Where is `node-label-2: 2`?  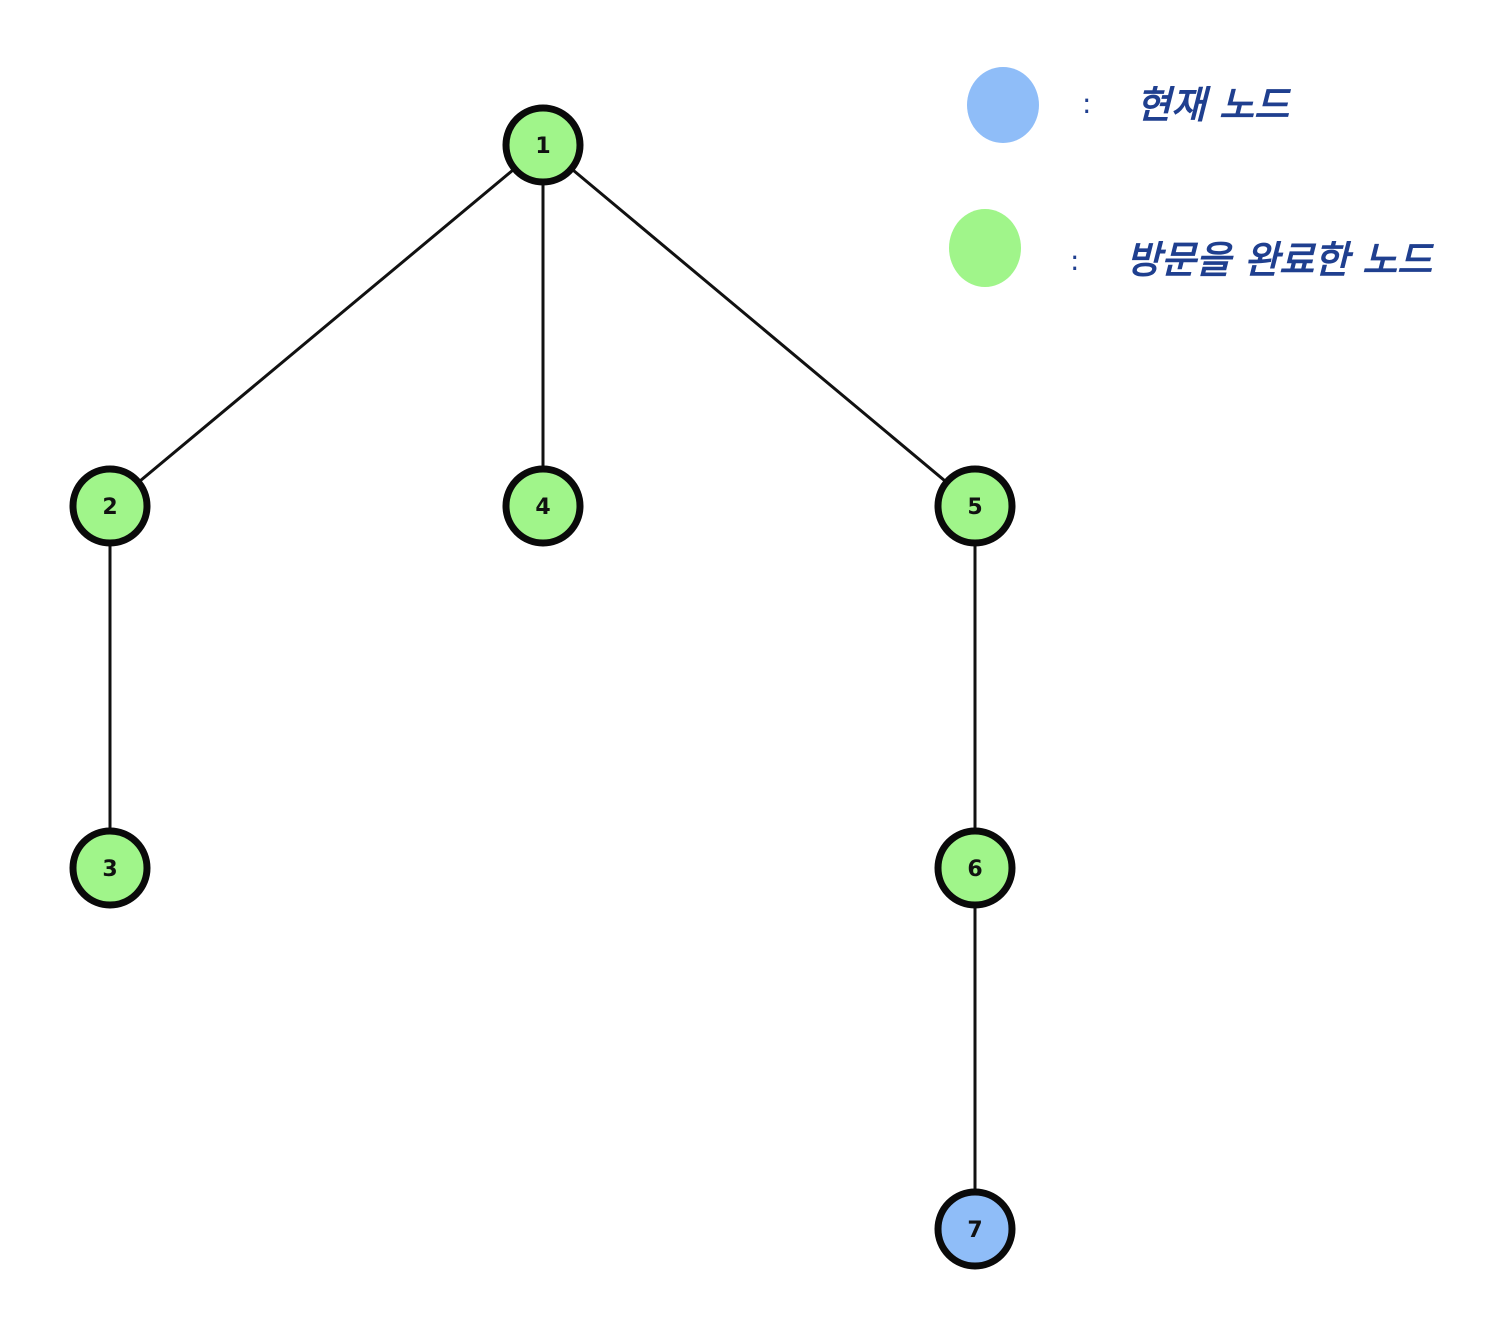 node-label-2: 2 is located at coordinates (109, 507).